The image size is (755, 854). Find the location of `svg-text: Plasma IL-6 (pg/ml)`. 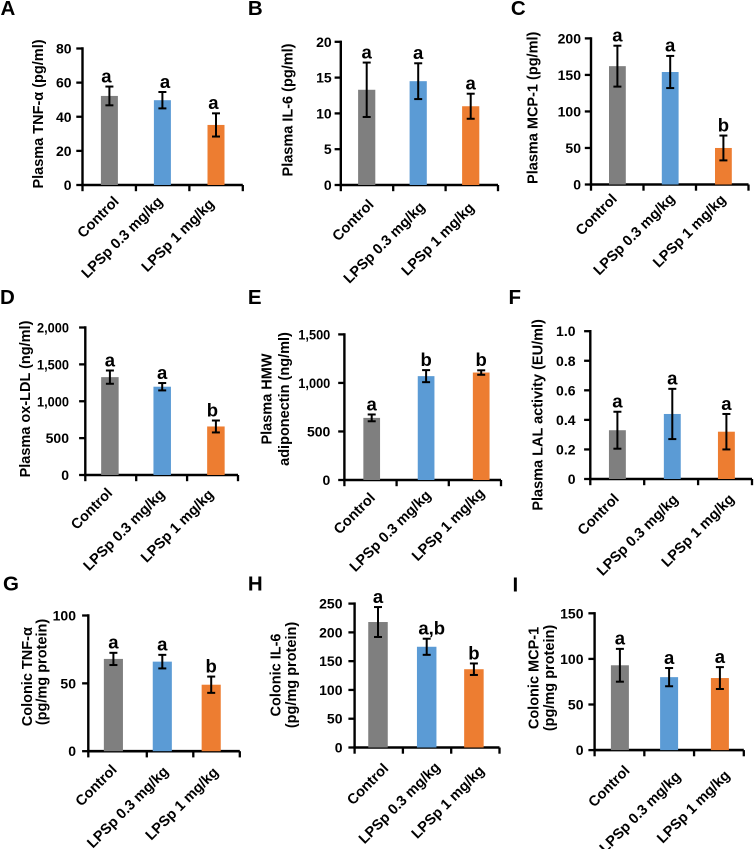

svg-text: Plasma IL-6 (pg/ml) is located at coordinates (289, 109).